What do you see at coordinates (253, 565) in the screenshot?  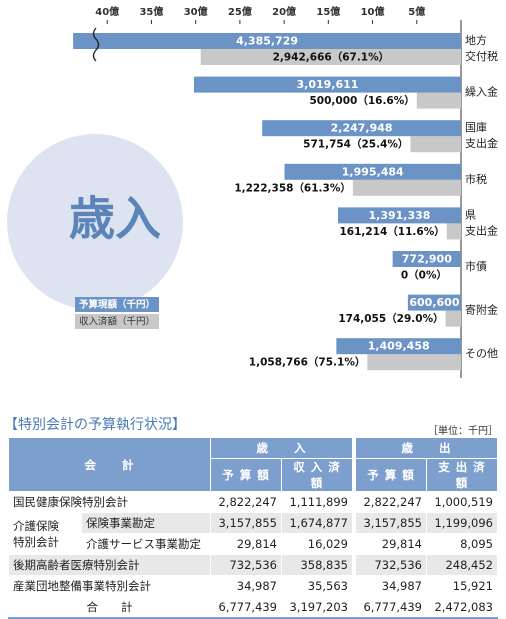 I see `table-row: 後期高齢者医療特別会計 732,536 358,835 732,536 248,452` at bounding box center [253, 565].